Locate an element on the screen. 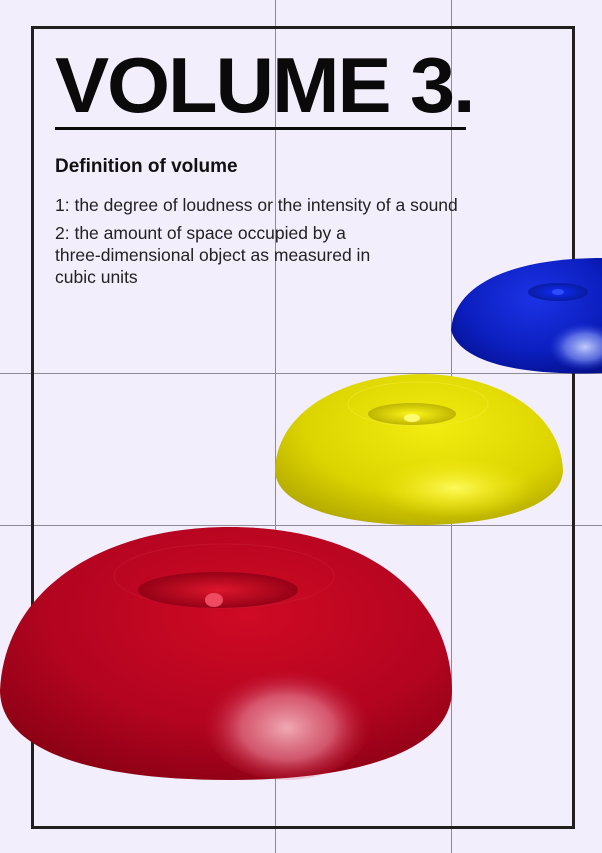  title-underline is located at coordinates (260, 128).